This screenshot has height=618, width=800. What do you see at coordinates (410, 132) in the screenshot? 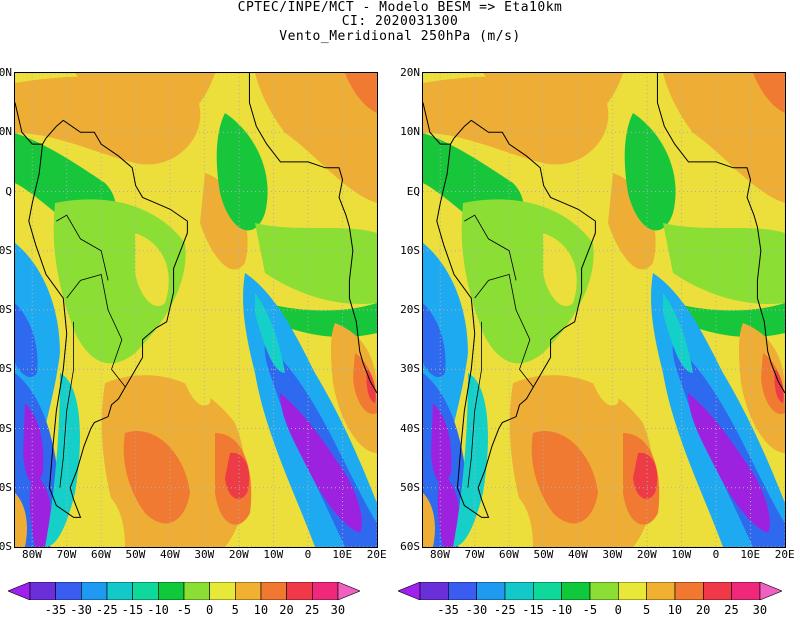
I see `lat-label: 10N` at bounding box center [410, 132].